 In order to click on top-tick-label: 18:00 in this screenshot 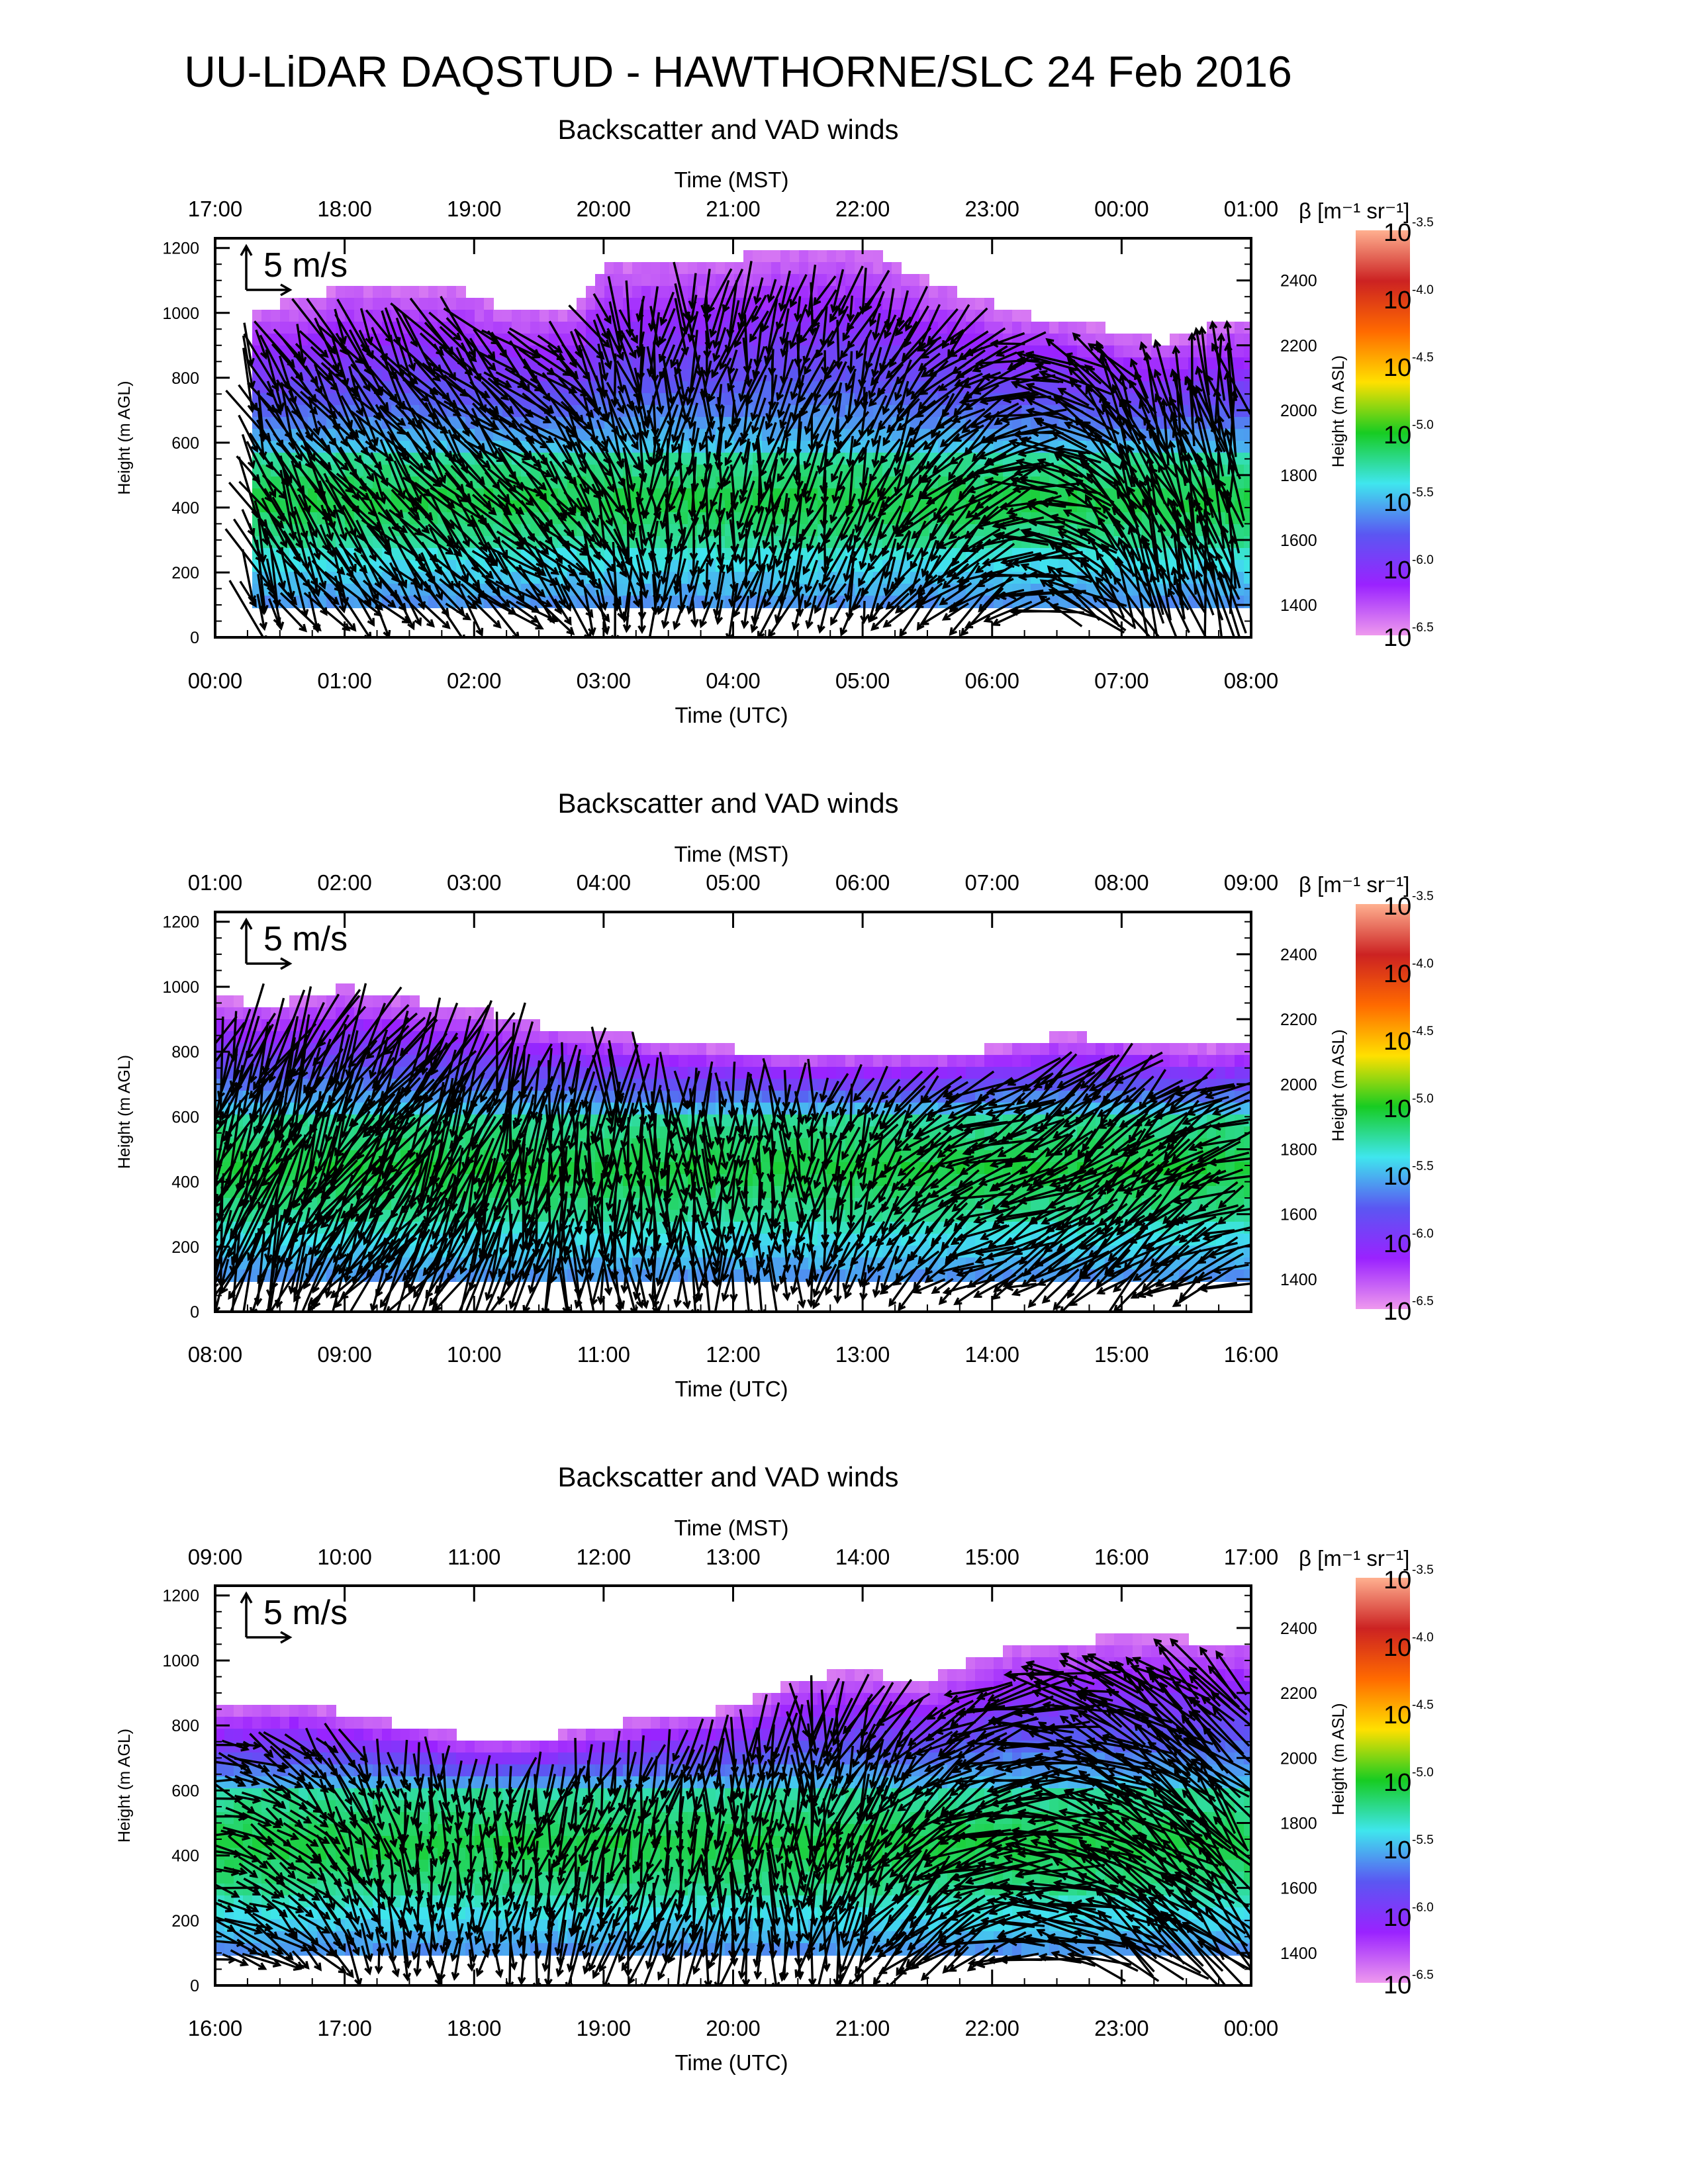, I will do `click(344, 209)`.